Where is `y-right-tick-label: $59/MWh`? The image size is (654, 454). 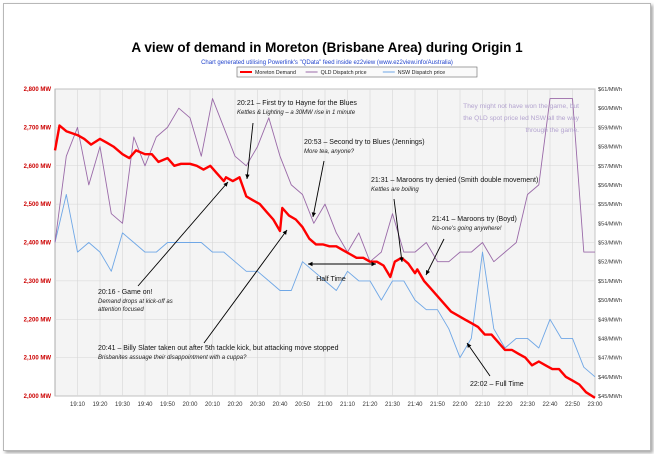 y-right-tick-label: $59/MWh is located at coordinates (610, 128).